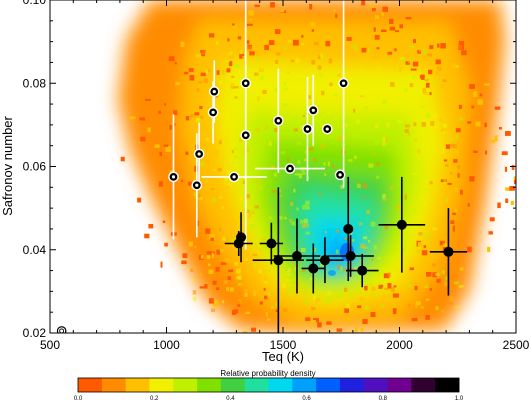 The height and width of the screenshot is (403, 531). I want to click on colorbar-segment, so click(233, 385).